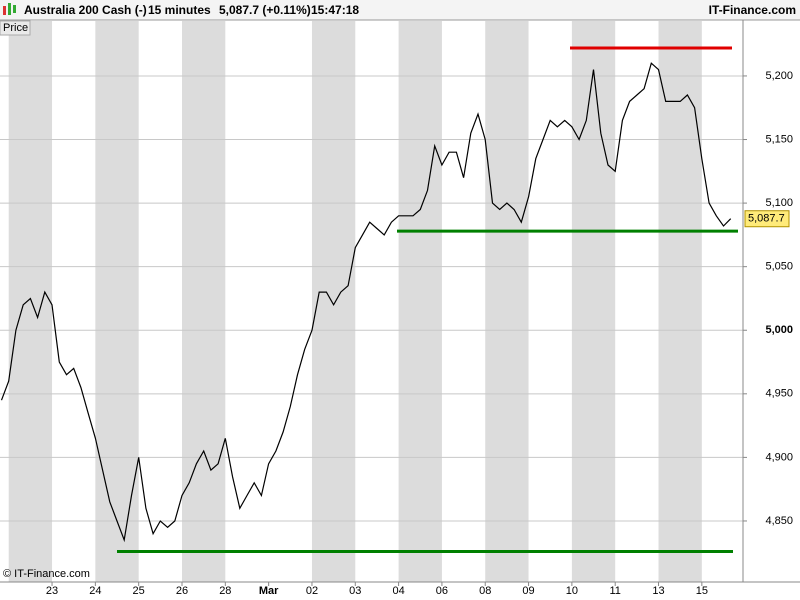 This screenshot has height=600, width=800. Describe the element at coordinates (400, 10) in the screenshot. I see `header-bar` at that location.